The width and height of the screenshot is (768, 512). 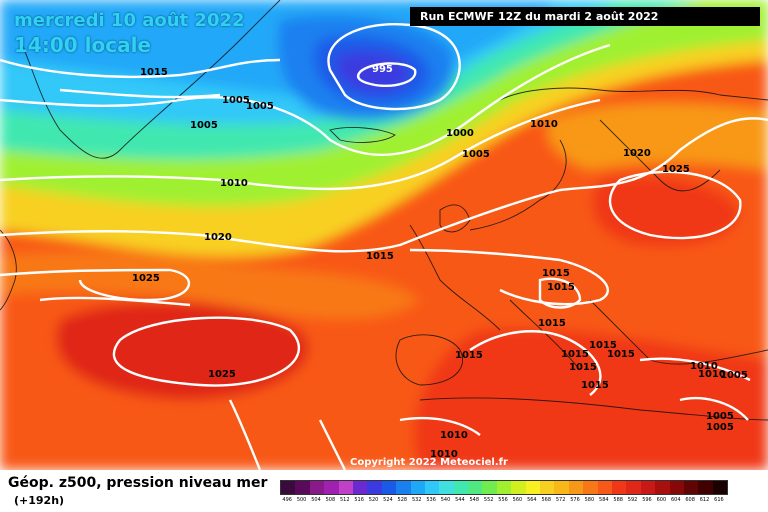 I want to click on scale-label: 516, so click(x=359, y=500).